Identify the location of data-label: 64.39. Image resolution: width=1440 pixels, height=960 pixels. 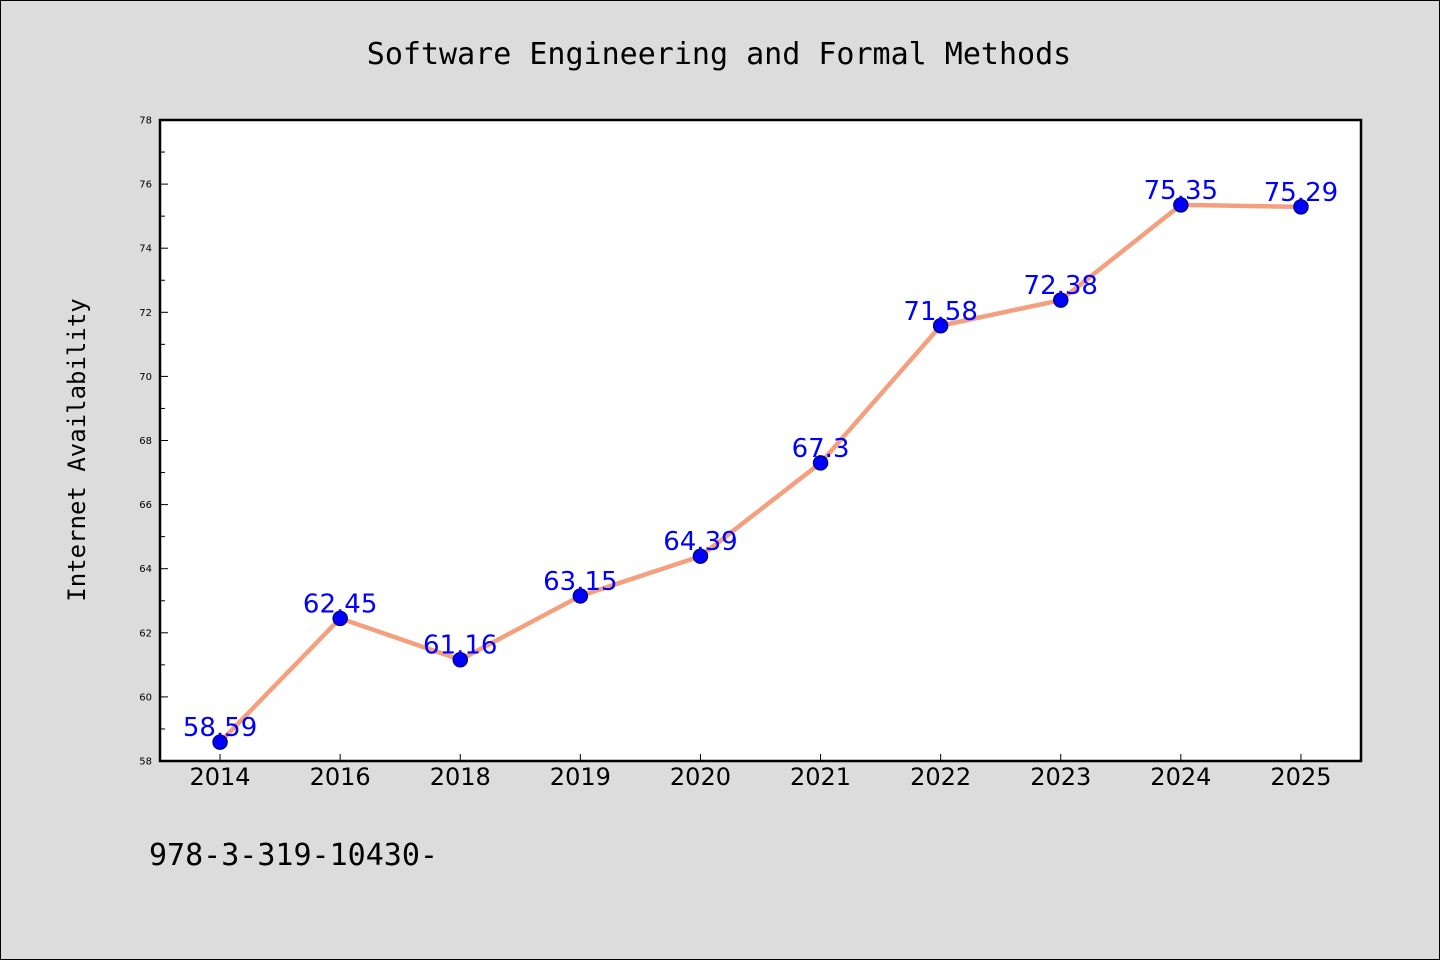
(700, 542).